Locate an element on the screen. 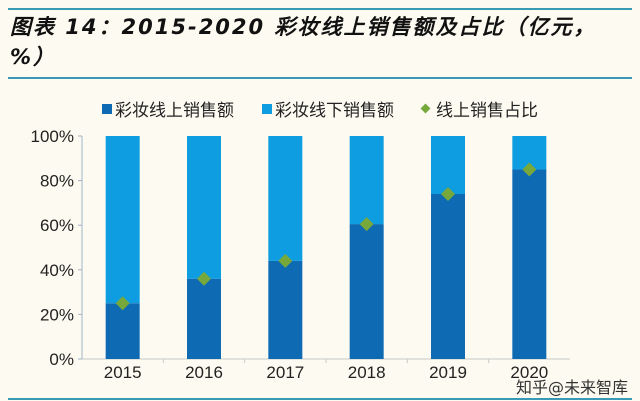  y-tick-label: 40% is located at coordinates (57, 270).